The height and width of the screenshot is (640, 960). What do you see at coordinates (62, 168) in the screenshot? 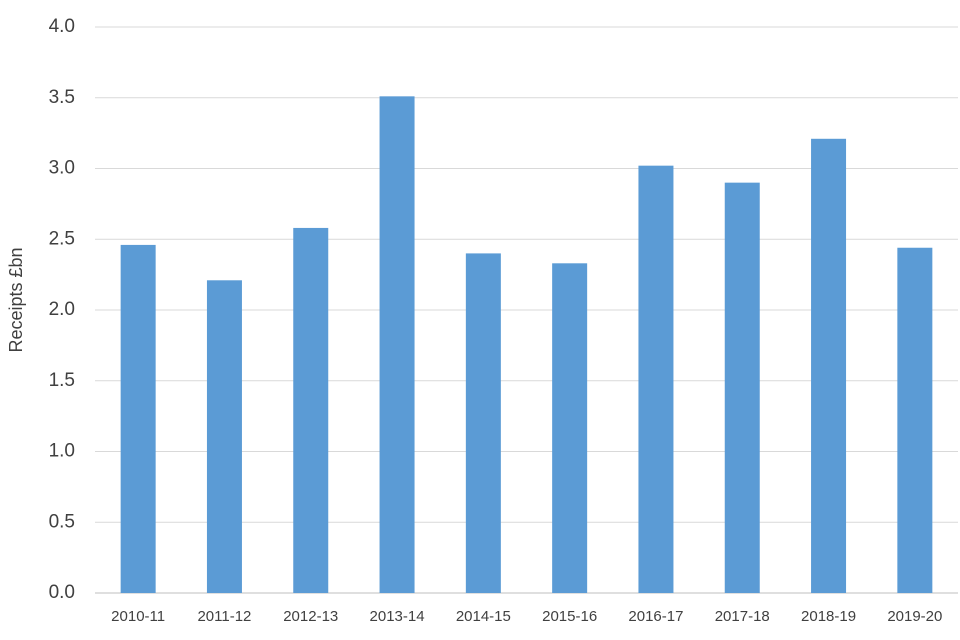
I see `y-tick-label: 3.0` at bounding box center [62, 168].